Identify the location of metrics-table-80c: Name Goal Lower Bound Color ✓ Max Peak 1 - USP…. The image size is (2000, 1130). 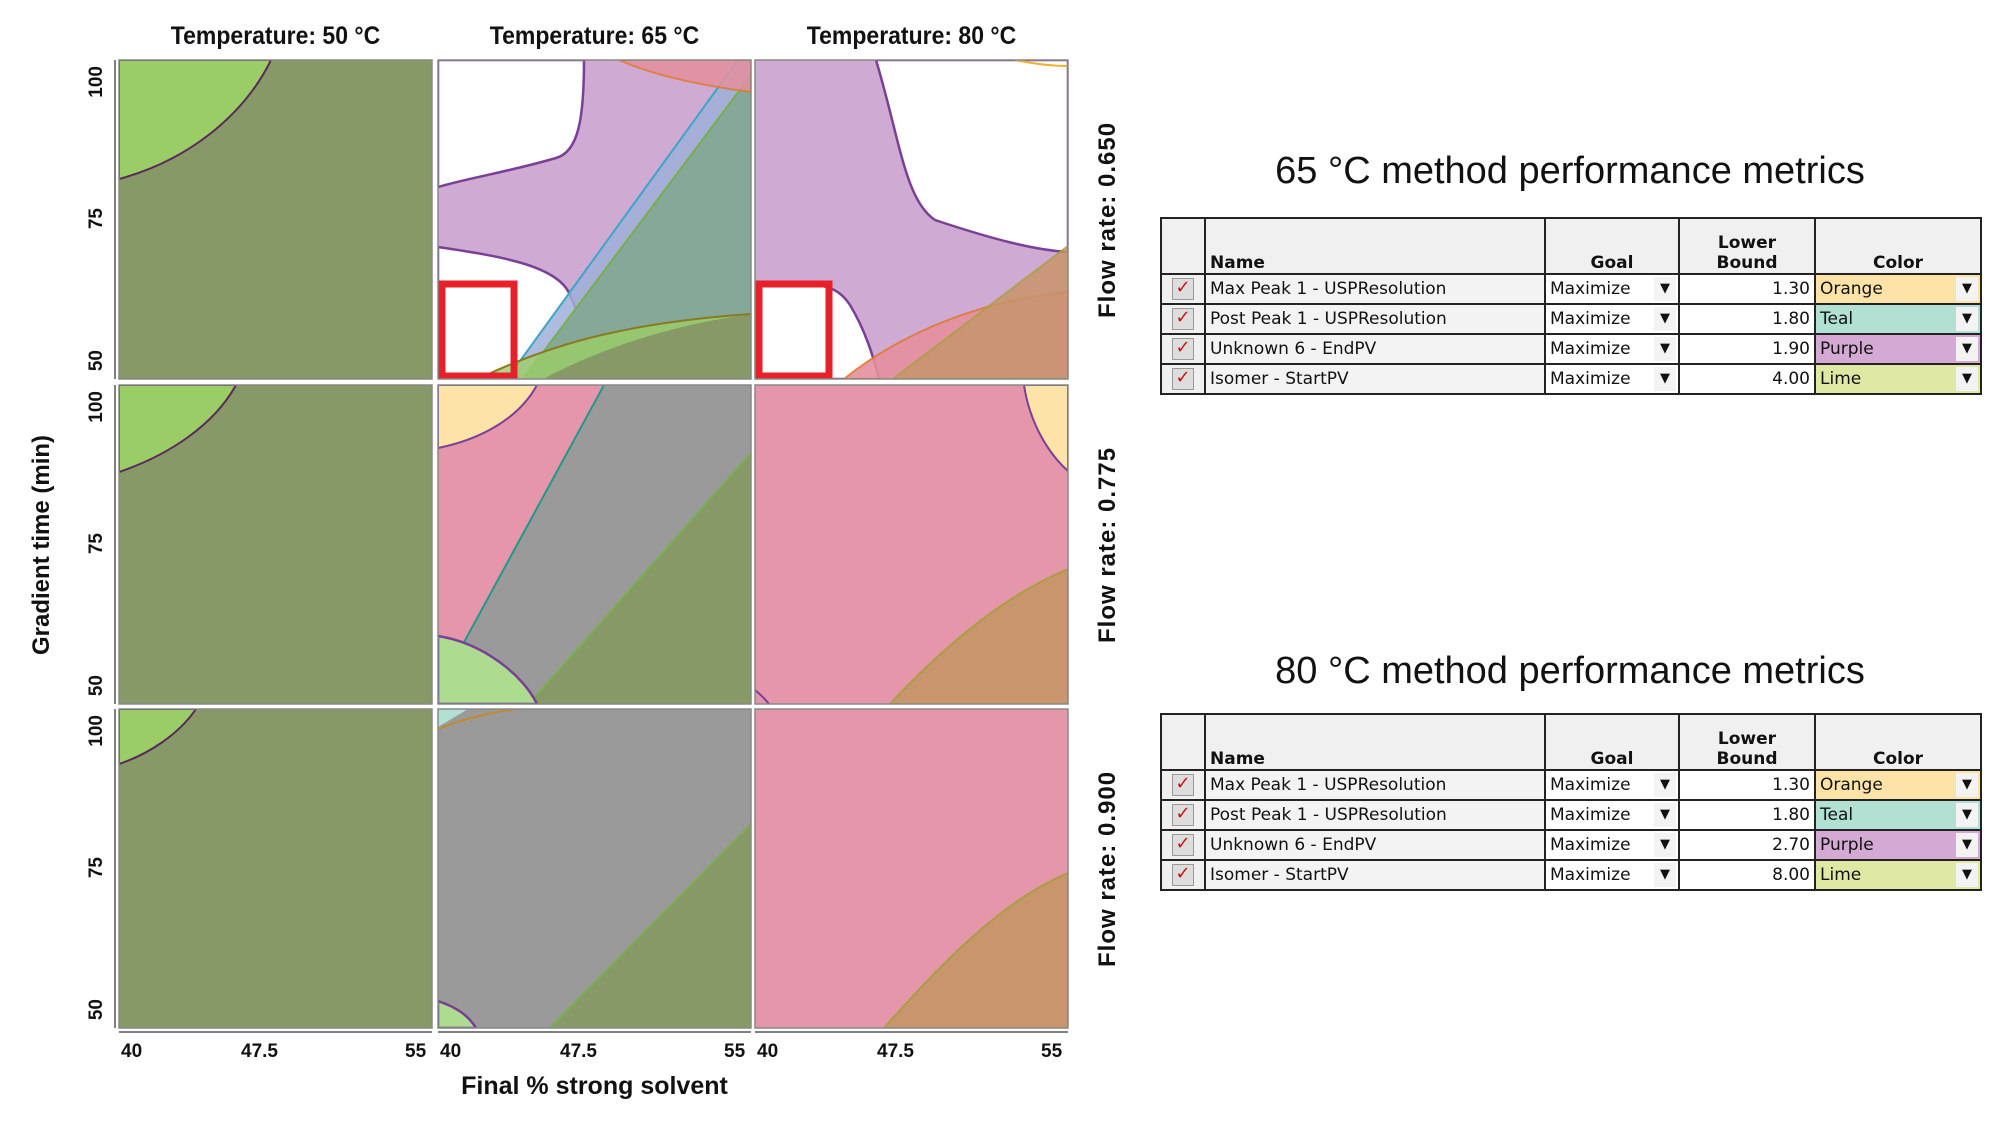
(1571, 802).